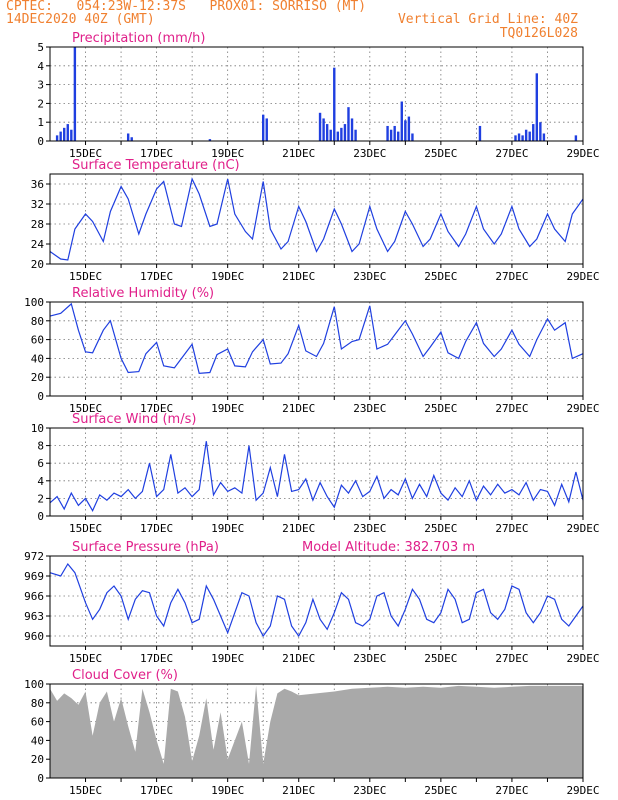 This screenshot has height=800, width=618. I want to click on humidity-ytick-label: 100, so click(34, 302).